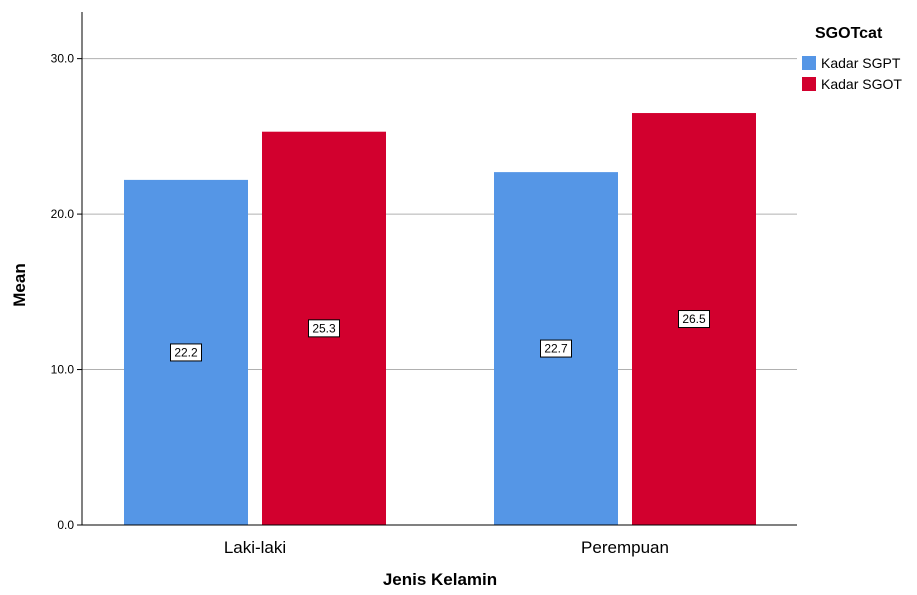 Image resolution: width=917 pixels, height=595 pixels. Describe the element at coordinates (440, 336) in the screenshot. I see `data-labels: 22.2 25.3 22.7 26.5` at that location.